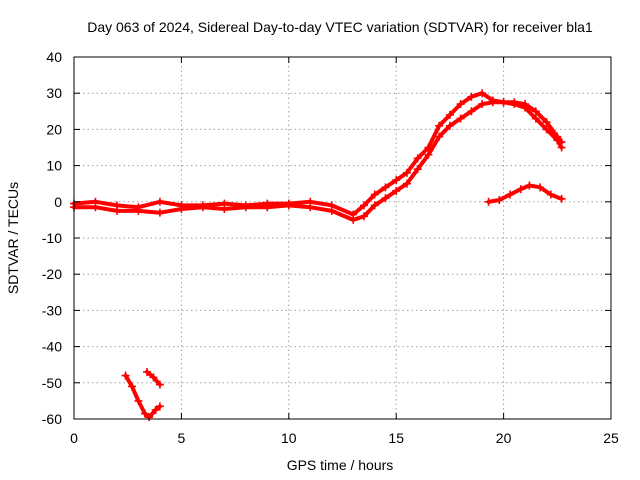 The width and height of the screenshot is (640, 480). What do you see at coordinates (52, 238) in the screenshot?
I see `y-tick-label: -10` at bounding box center [52, 238].